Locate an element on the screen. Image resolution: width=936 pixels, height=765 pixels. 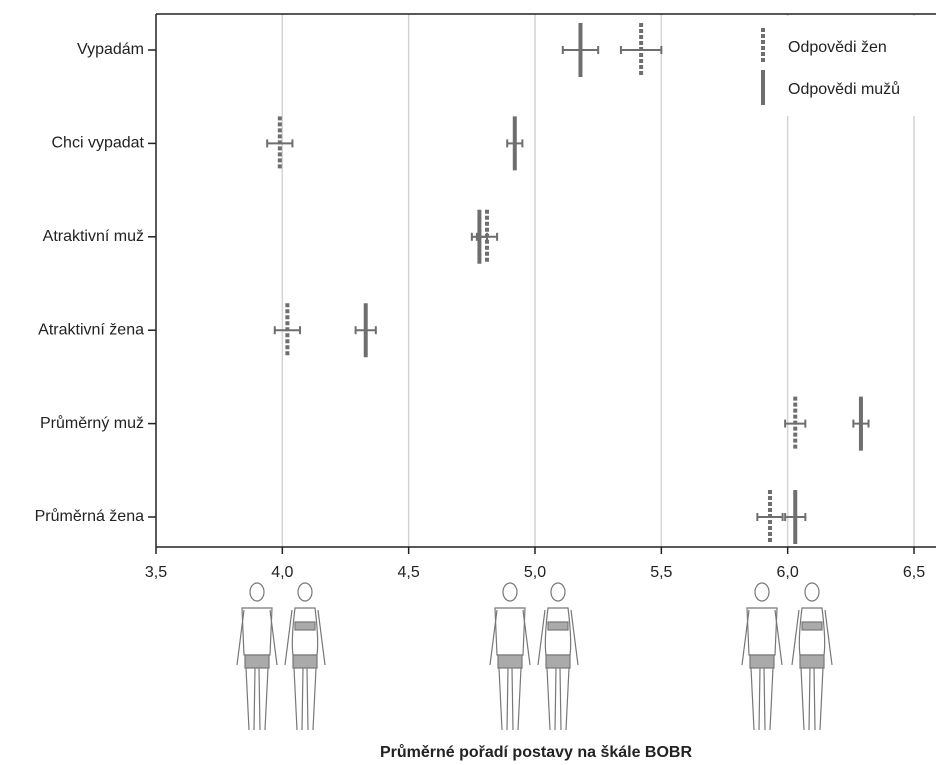
legend-label: Odpovědi mužů is located at coordinates (844, 89).